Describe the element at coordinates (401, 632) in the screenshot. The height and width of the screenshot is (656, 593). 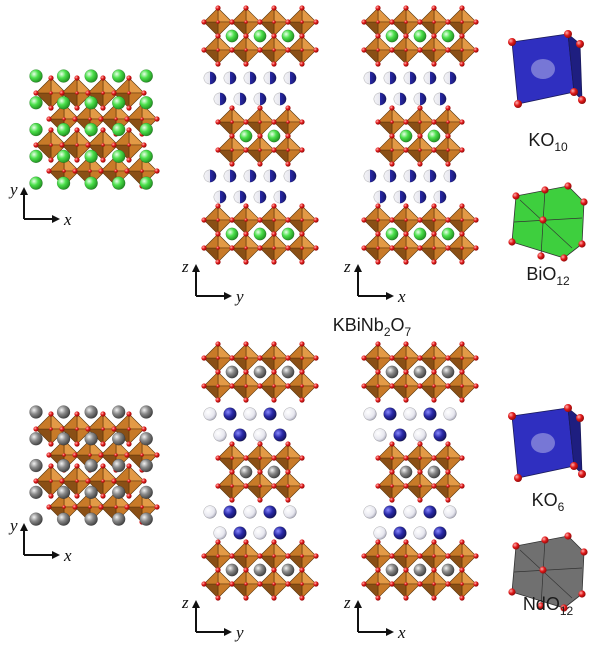
I see `horizontal-axis-label: x` at that location.